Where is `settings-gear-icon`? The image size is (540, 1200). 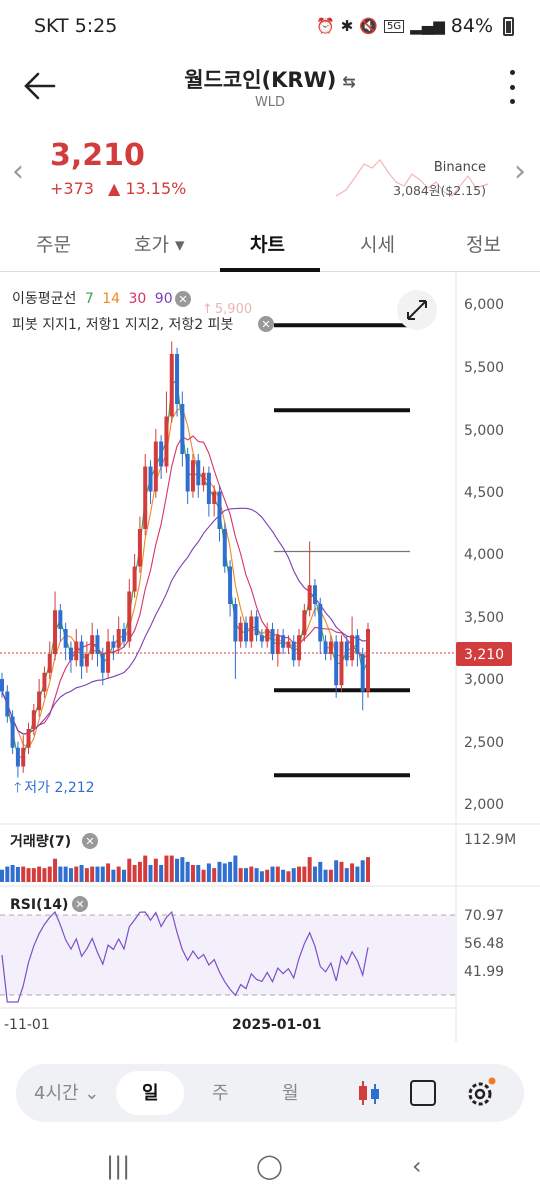
settings-gear-icon is located at coordinates (481, 1093).